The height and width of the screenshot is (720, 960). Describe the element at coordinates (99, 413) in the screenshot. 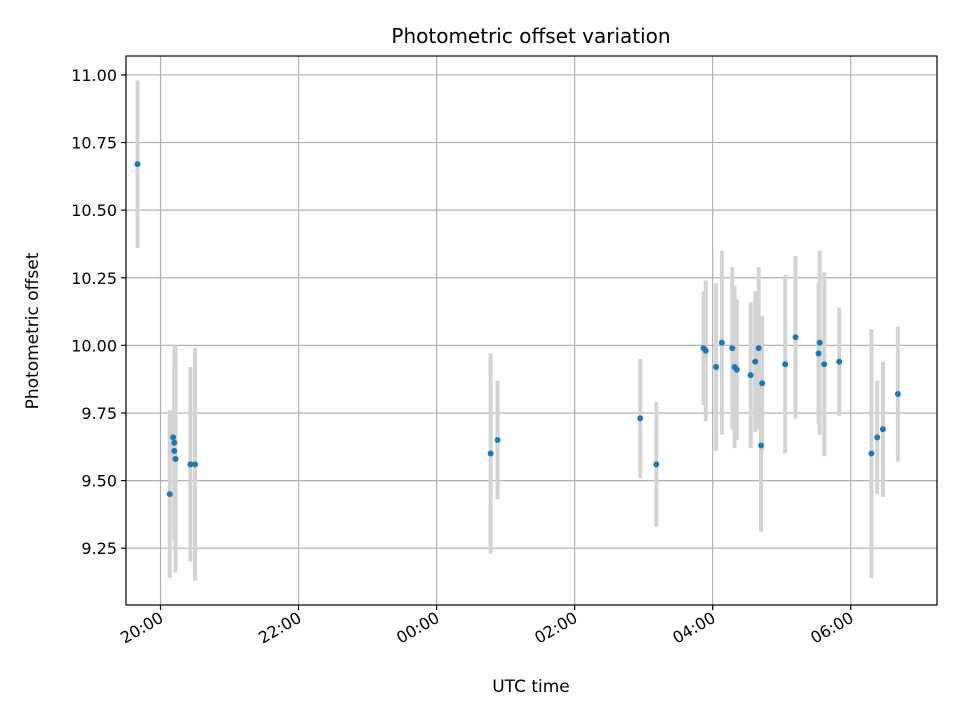

I see `y-tick-label: 9.75` at that location.